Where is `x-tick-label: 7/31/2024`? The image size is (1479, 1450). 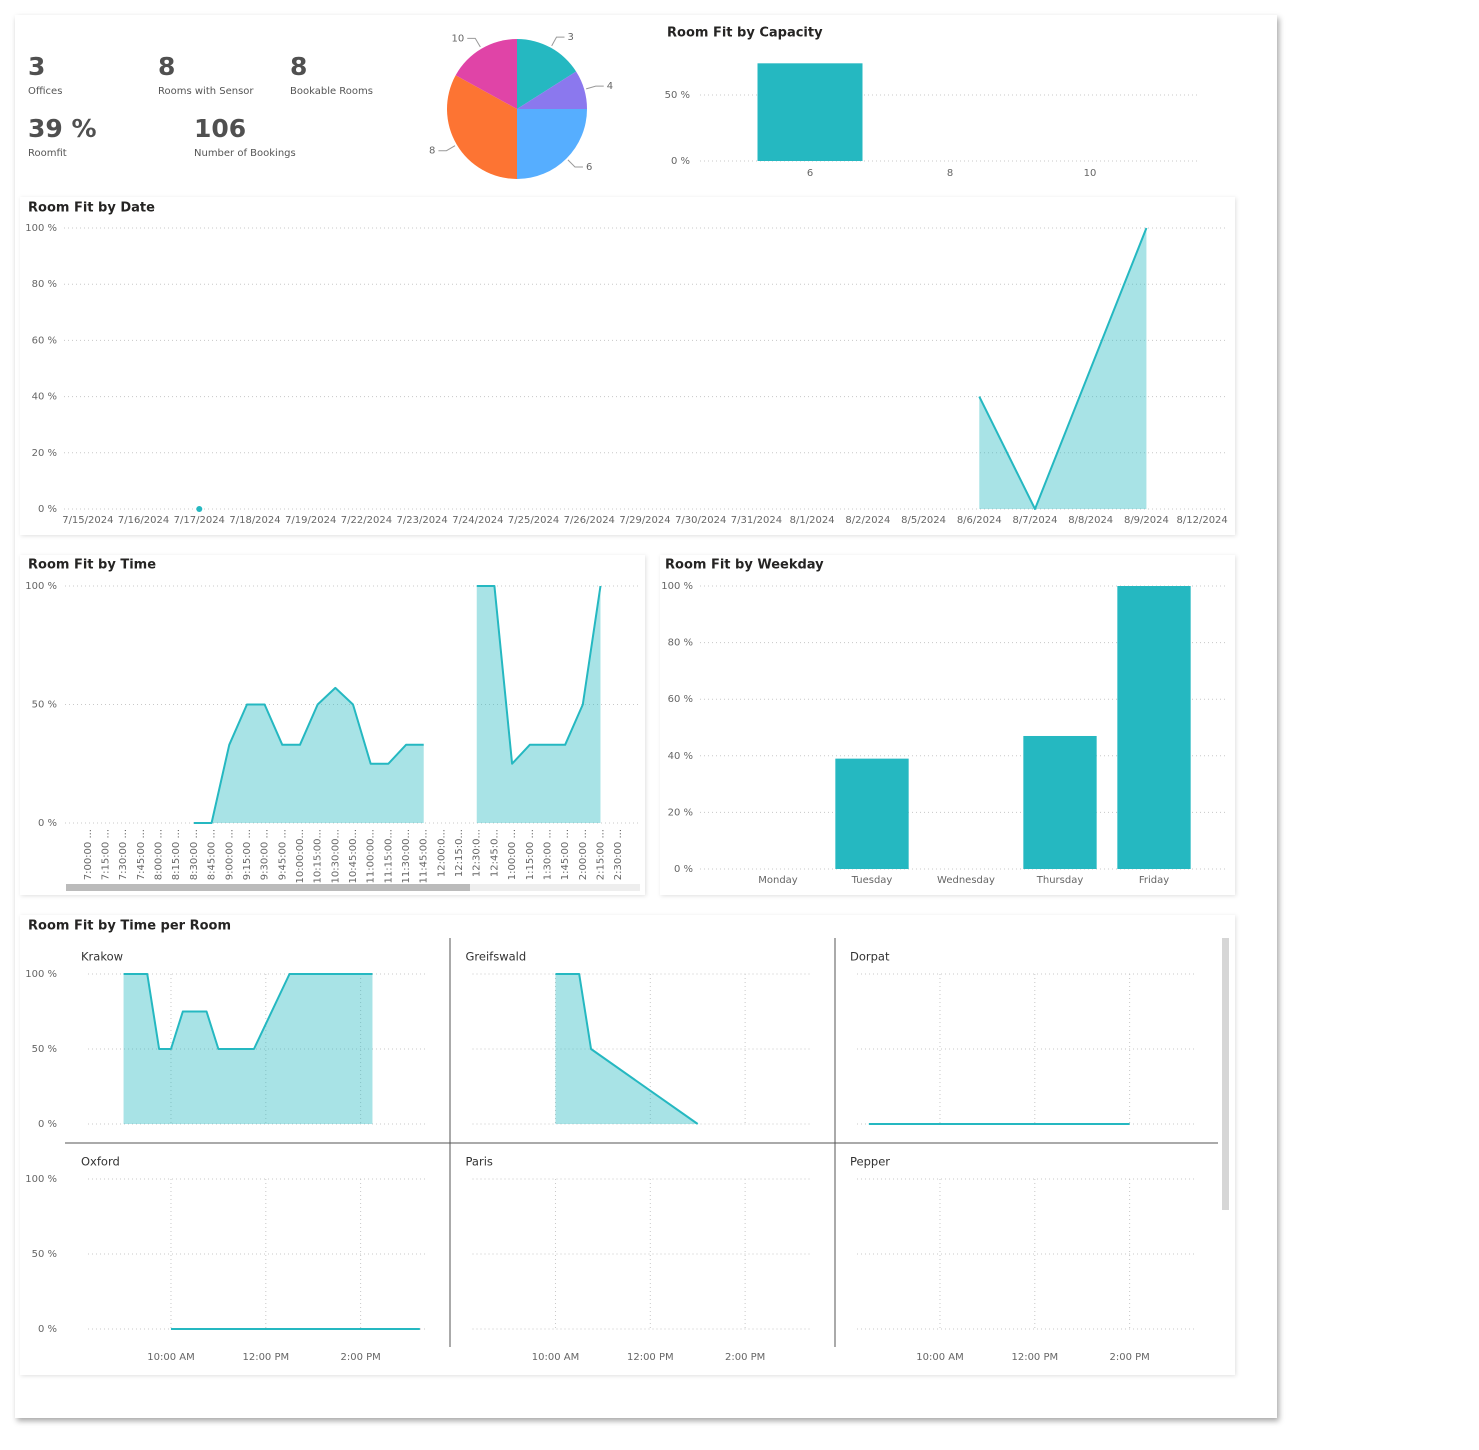
x-tick-label: 7/31/2024 is located at coordinates (756, 520).